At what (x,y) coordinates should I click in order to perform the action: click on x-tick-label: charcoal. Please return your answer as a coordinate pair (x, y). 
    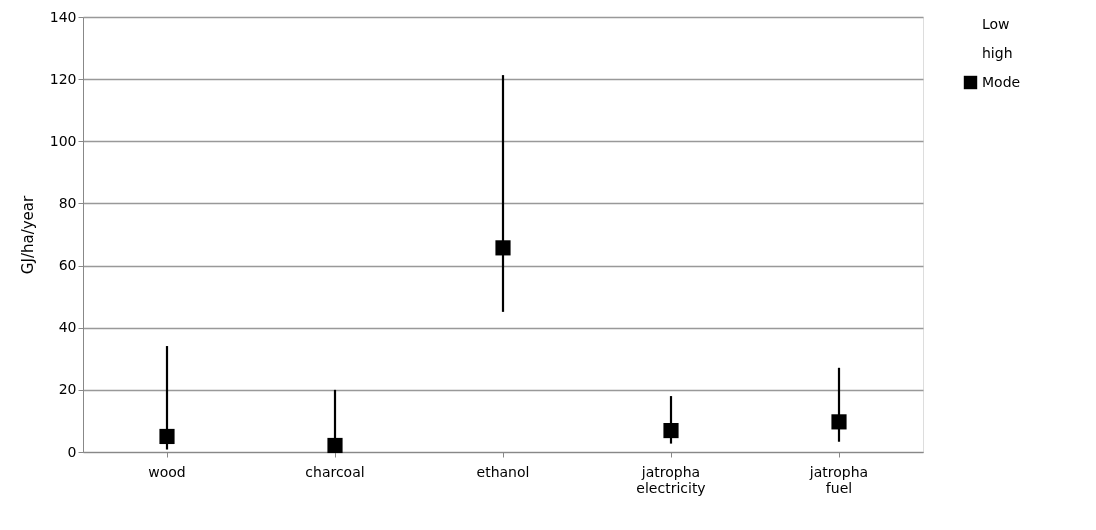
    Looking at the image, I should click on (335, 471).